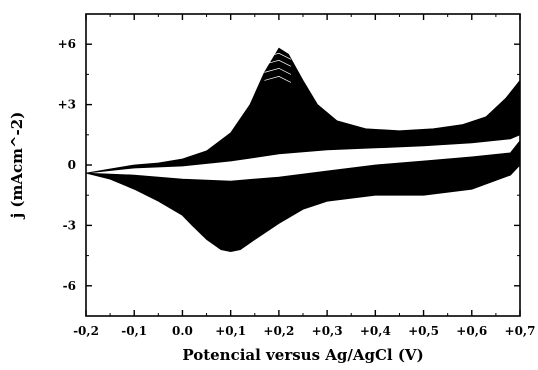 This screenshot has height=370, width=538. What do you see at coordinates (278, 331) in the screenshot?
I see `x-tick-label: +0,2` at bounding box center [278, 331].